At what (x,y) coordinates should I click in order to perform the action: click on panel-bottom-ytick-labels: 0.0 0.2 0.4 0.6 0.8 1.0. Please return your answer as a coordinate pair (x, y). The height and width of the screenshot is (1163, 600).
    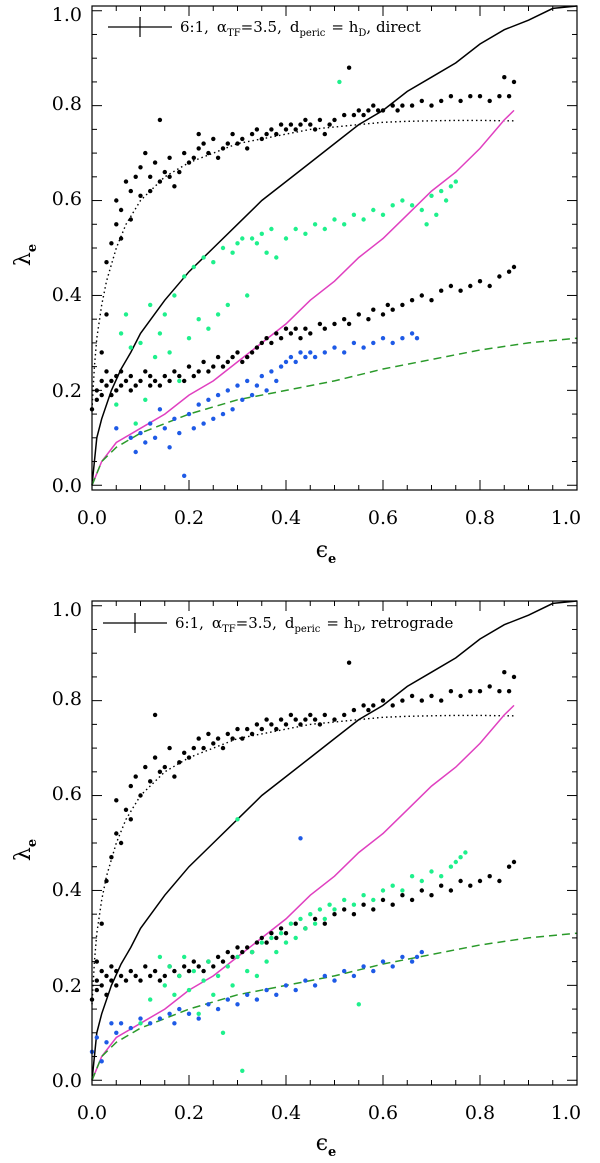
    Looking at the image, I should click on (67, 845).